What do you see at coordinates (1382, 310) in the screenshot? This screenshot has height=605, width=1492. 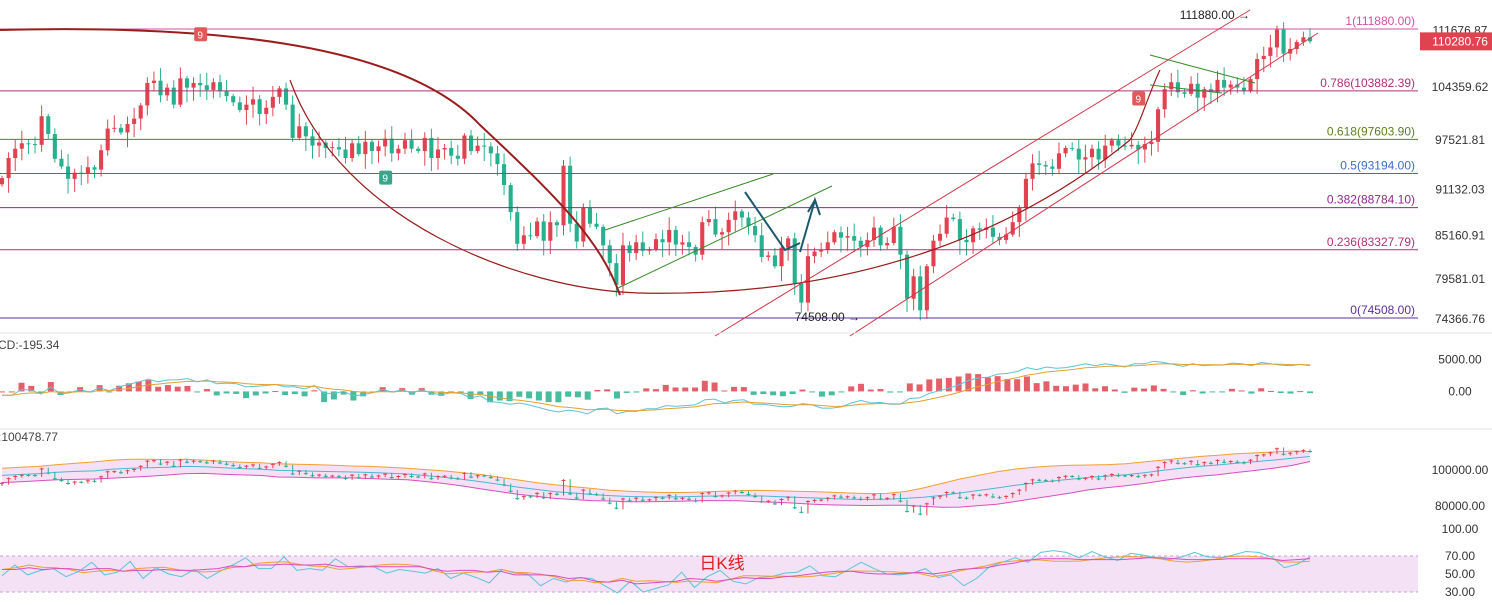 I see `fib-label: 0(74508.00)` at bounding box center [1382, 310].